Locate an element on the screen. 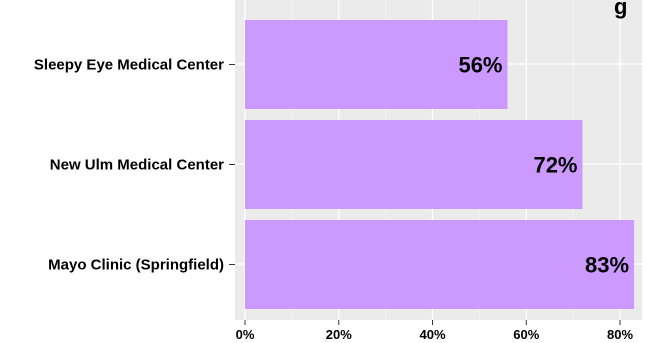  x-tick-label: 0% is located at coordinates (245, 334).